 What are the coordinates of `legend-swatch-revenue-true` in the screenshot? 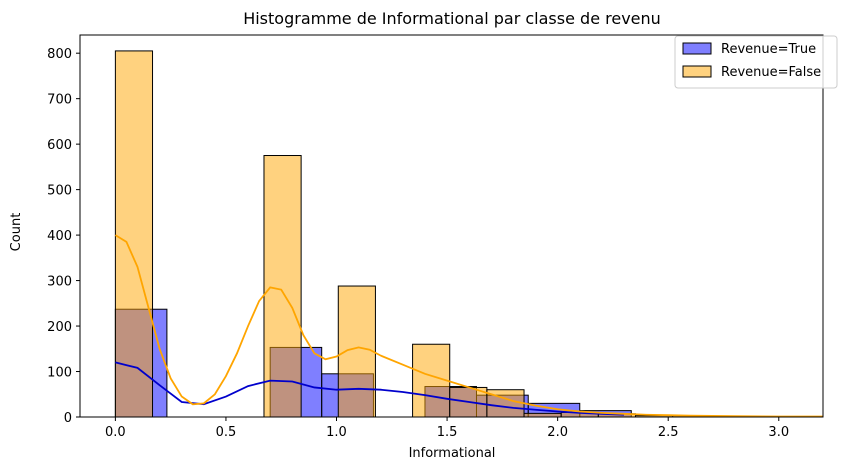 It's located at (697, 48).